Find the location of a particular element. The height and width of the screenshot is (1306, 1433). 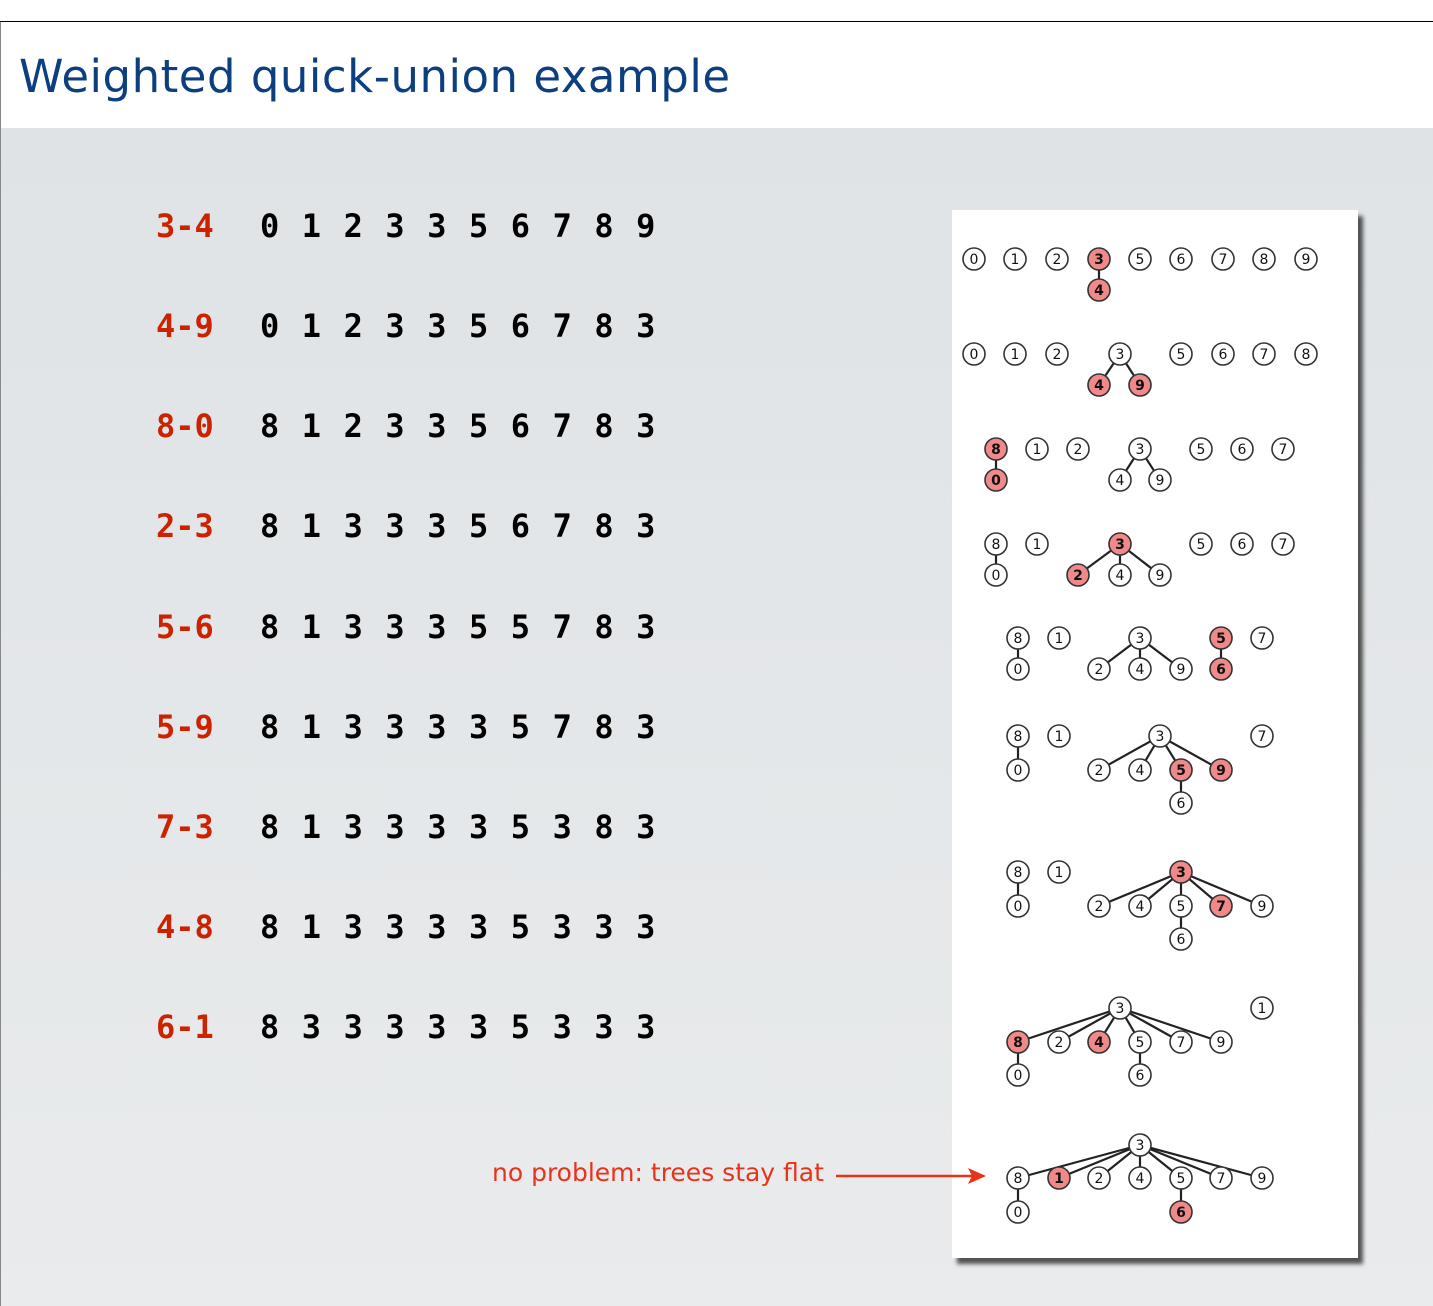

tree-node-label: 9 is located at coordinates (1262, 1179).